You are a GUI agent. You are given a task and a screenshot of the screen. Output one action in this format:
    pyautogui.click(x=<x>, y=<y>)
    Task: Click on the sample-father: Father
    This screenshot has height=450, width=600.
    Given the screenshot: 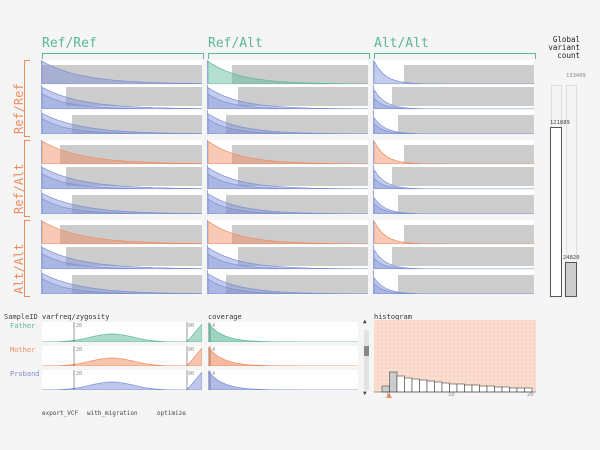 What is the action you would take?
    pyautogui.click(x=23, y=326)
    